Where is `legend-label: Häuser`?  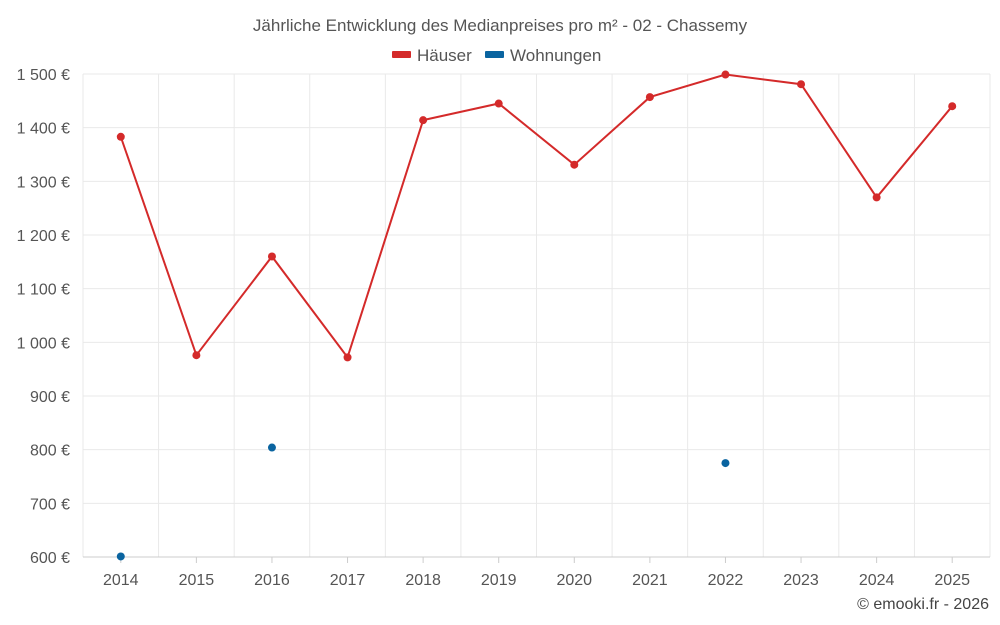 legend-label: Häuser is located at coordinates (444, 55).